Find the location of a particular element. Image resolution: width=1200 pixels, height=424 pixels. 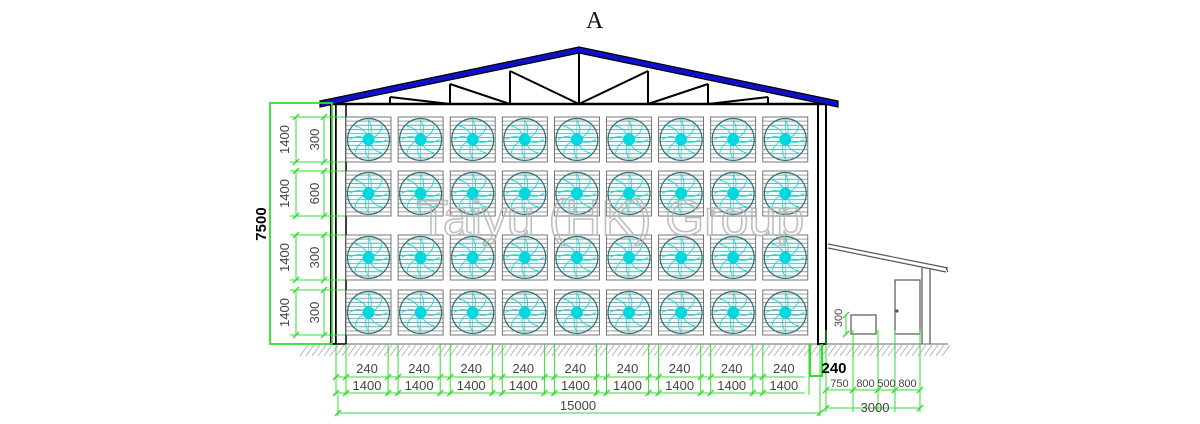

watermark-text: Taiyu (HK) Group is located at coordinates (611, 218).